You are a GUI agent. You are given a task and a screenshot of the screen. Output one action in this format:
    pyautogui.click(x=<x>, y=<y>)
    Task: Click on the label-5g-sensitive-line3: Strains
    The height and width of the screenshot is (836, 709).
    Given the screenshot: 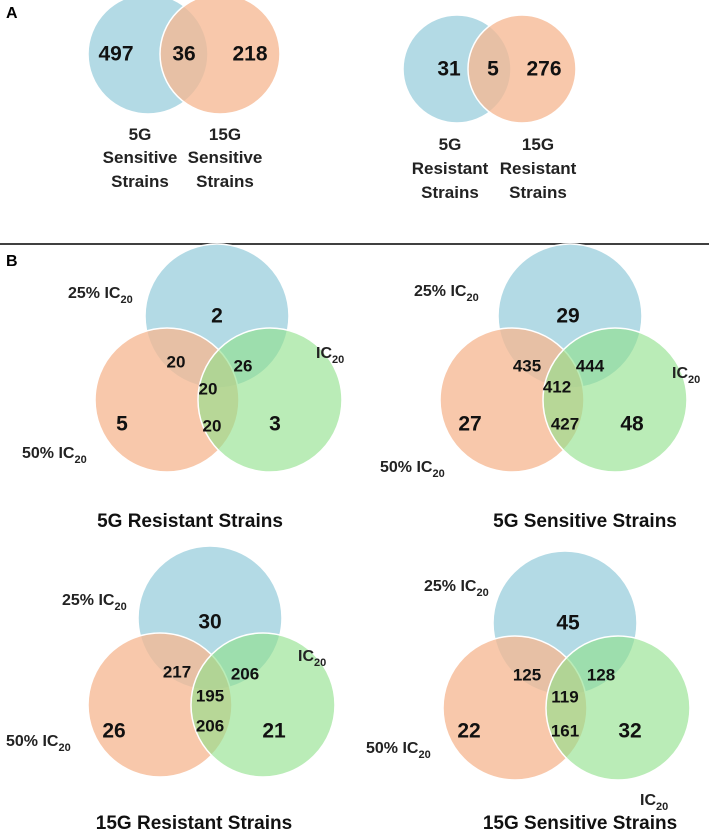 What is the action you would take?
    pyautogui.click(x=140, y=181)
    